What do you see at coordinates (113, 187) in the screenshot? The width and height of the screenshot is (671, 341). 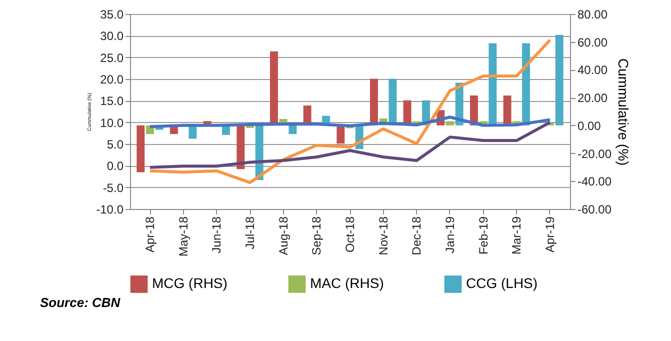 I see `y-tick-label: -5.0` at bounding box center [113, 187].